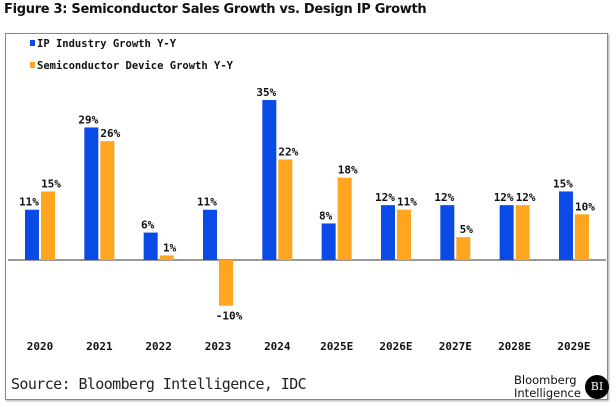 Image resolution: width=616 pixels, height=407 pixels. What do you see at coordinates (514, 346) in the screenshot?
I see `x-tick-label: 2028E` at bounding box center [514, 346].